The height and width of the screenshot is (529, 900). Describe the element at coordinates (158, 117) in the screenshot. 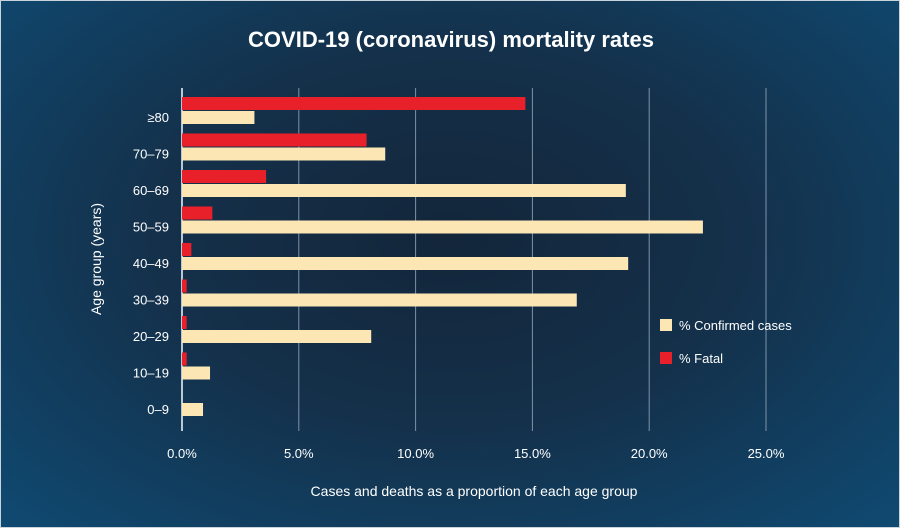

I see `y-tick-label: ≥80` at that location.